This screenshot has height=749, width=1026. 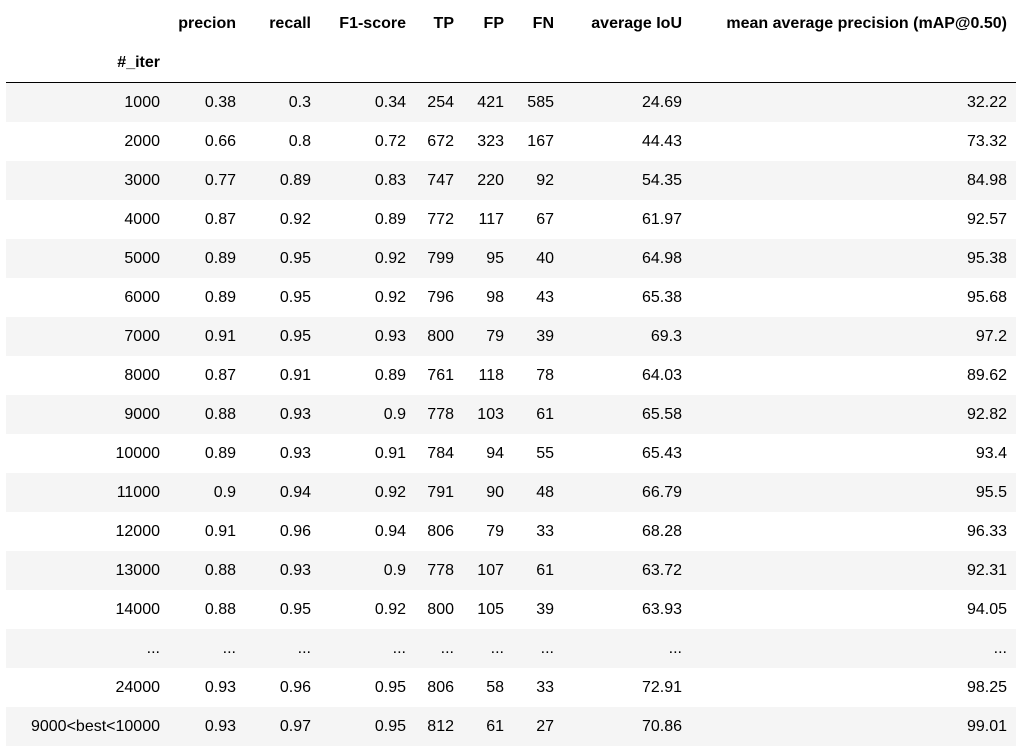 What do you see at coordinates (220, 141) in the screenshot?
I see `table-cell: 0.66` at bounding box center [220, 141].